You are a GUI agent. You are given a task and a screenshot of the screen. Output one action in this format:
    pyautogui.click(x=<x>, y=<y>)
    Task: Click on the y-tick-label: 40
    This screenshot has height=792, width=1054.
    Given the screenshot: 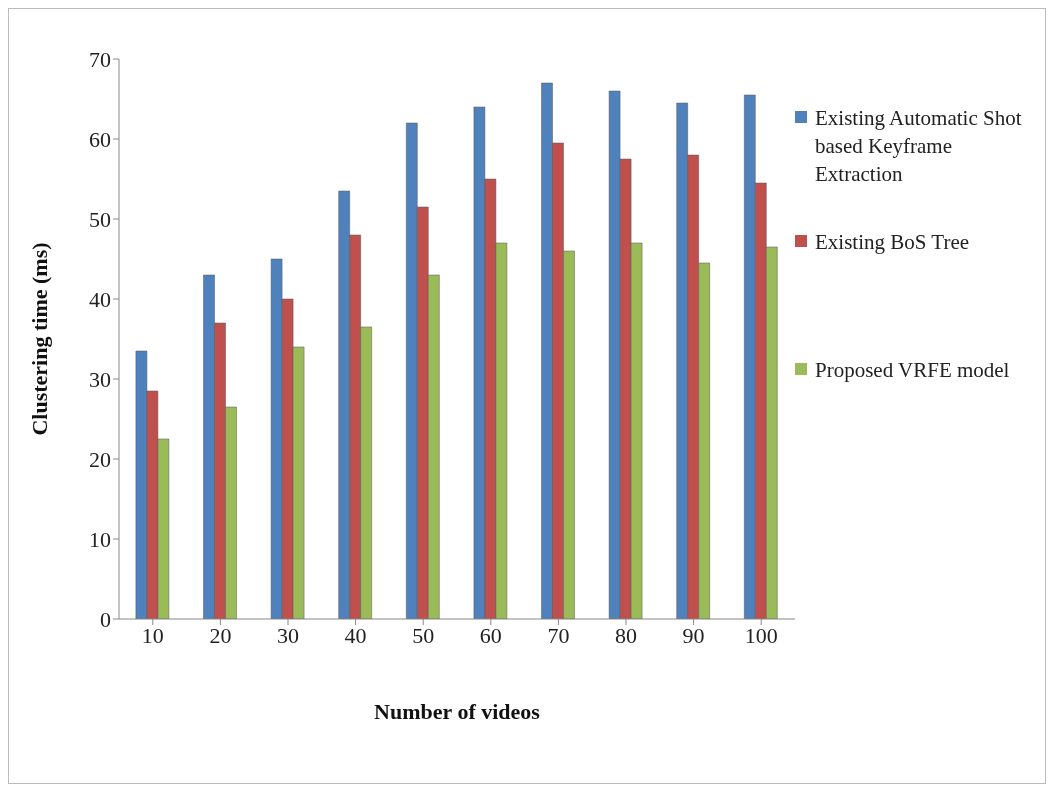 What is the action you would take?
    pyautogui.click(x=100, y=299)
    